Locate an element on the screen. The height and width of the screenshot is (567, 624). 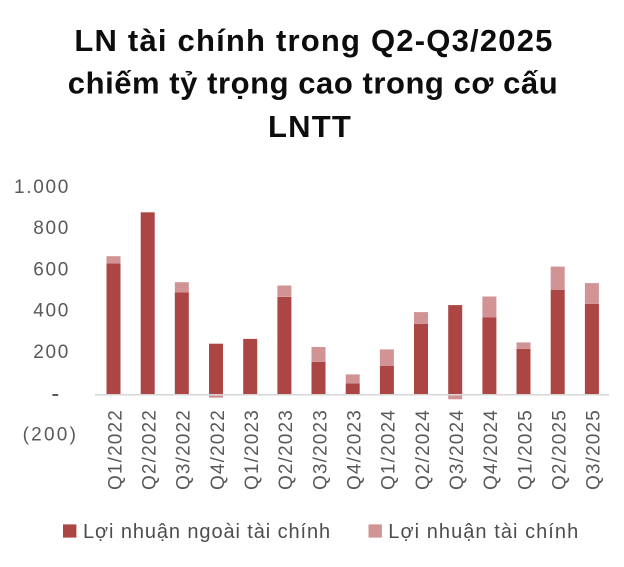
svg-text: Lợi nhuận ngoài tài chính is located at coordinates (207, 532).